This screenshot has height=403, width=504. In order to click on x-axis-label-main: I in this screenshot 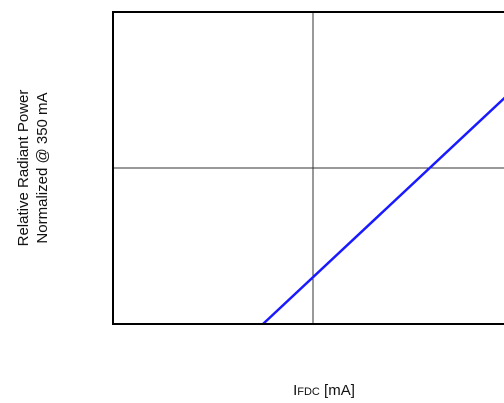, I will do `click(295, 390)`.